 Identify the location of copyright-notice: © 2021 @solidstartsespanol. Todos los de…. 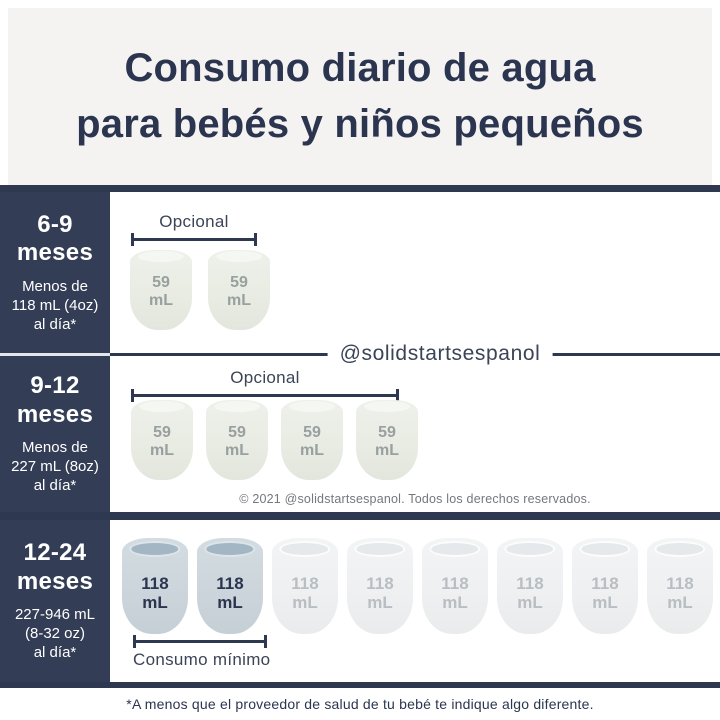
(415, 499).